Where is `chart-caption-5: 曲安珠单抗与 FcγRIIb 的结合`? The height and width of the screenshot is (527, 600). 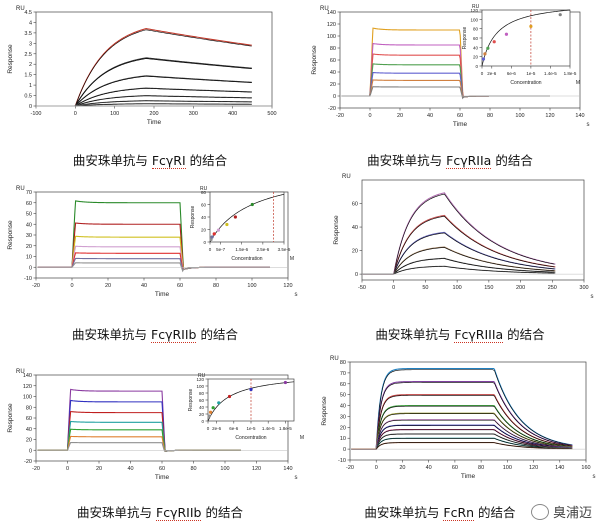 chart-caption-5: 曲安珠单抗与 FcγRIIb 的结合 is located at coordinates (160, 513).